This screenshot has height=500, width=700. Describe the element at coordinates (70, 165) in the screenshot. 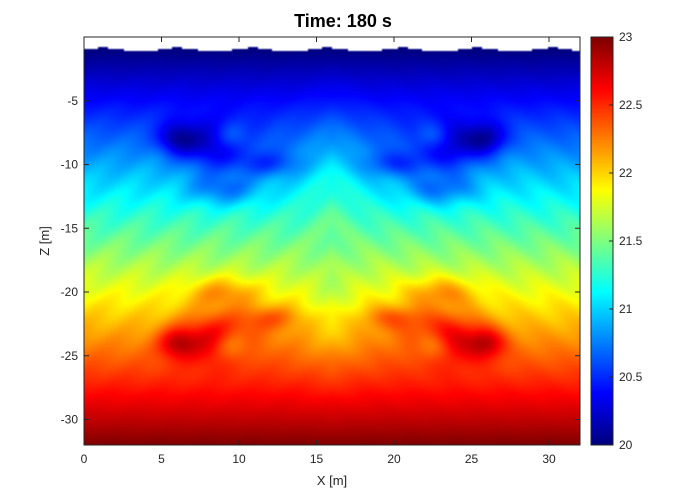

I see `y-tick-label: -10` at that location.